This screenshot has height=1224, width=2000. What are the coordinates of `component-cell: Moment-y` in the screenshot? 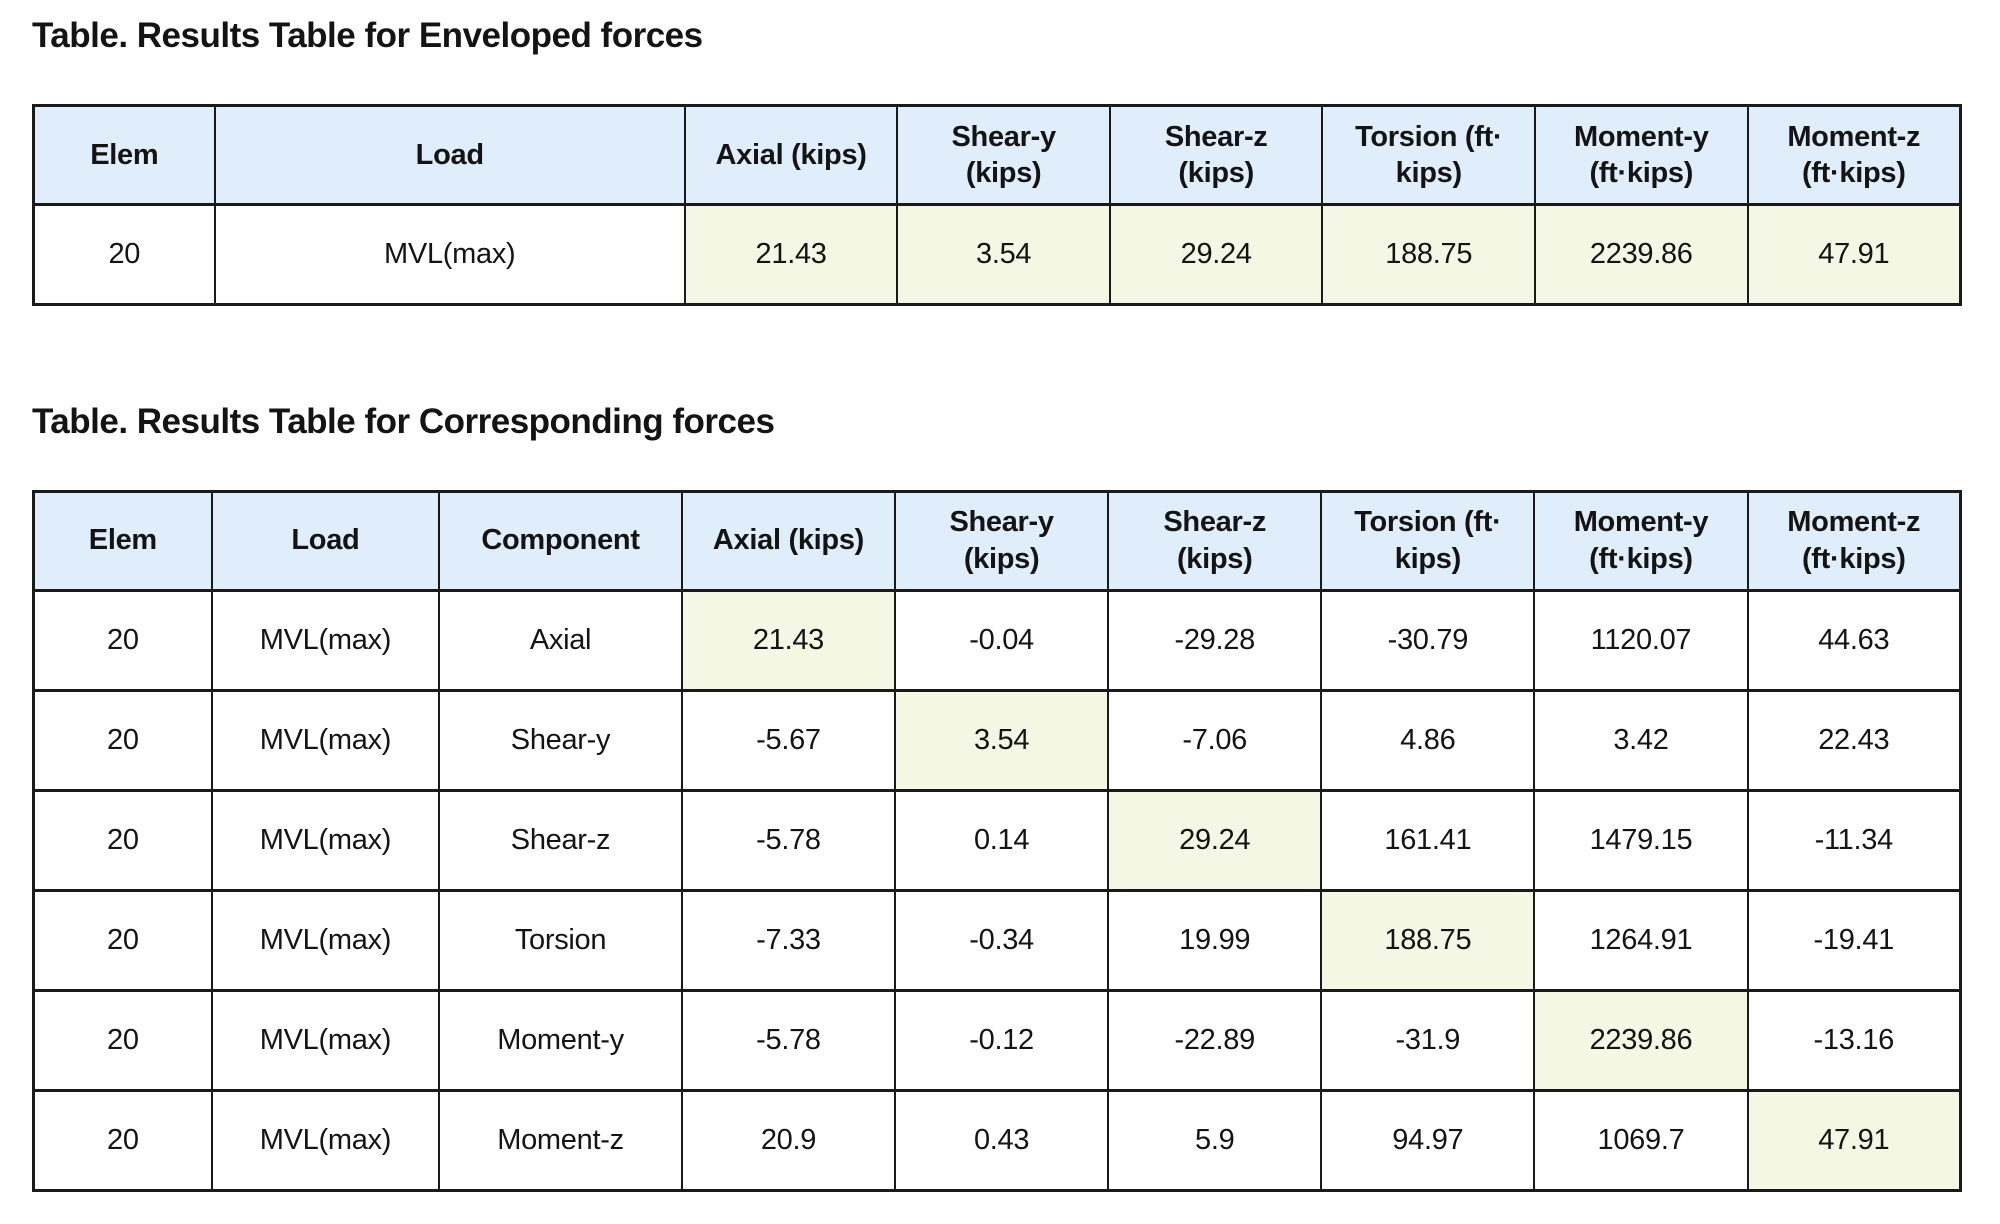 It's located at (560, 1040).